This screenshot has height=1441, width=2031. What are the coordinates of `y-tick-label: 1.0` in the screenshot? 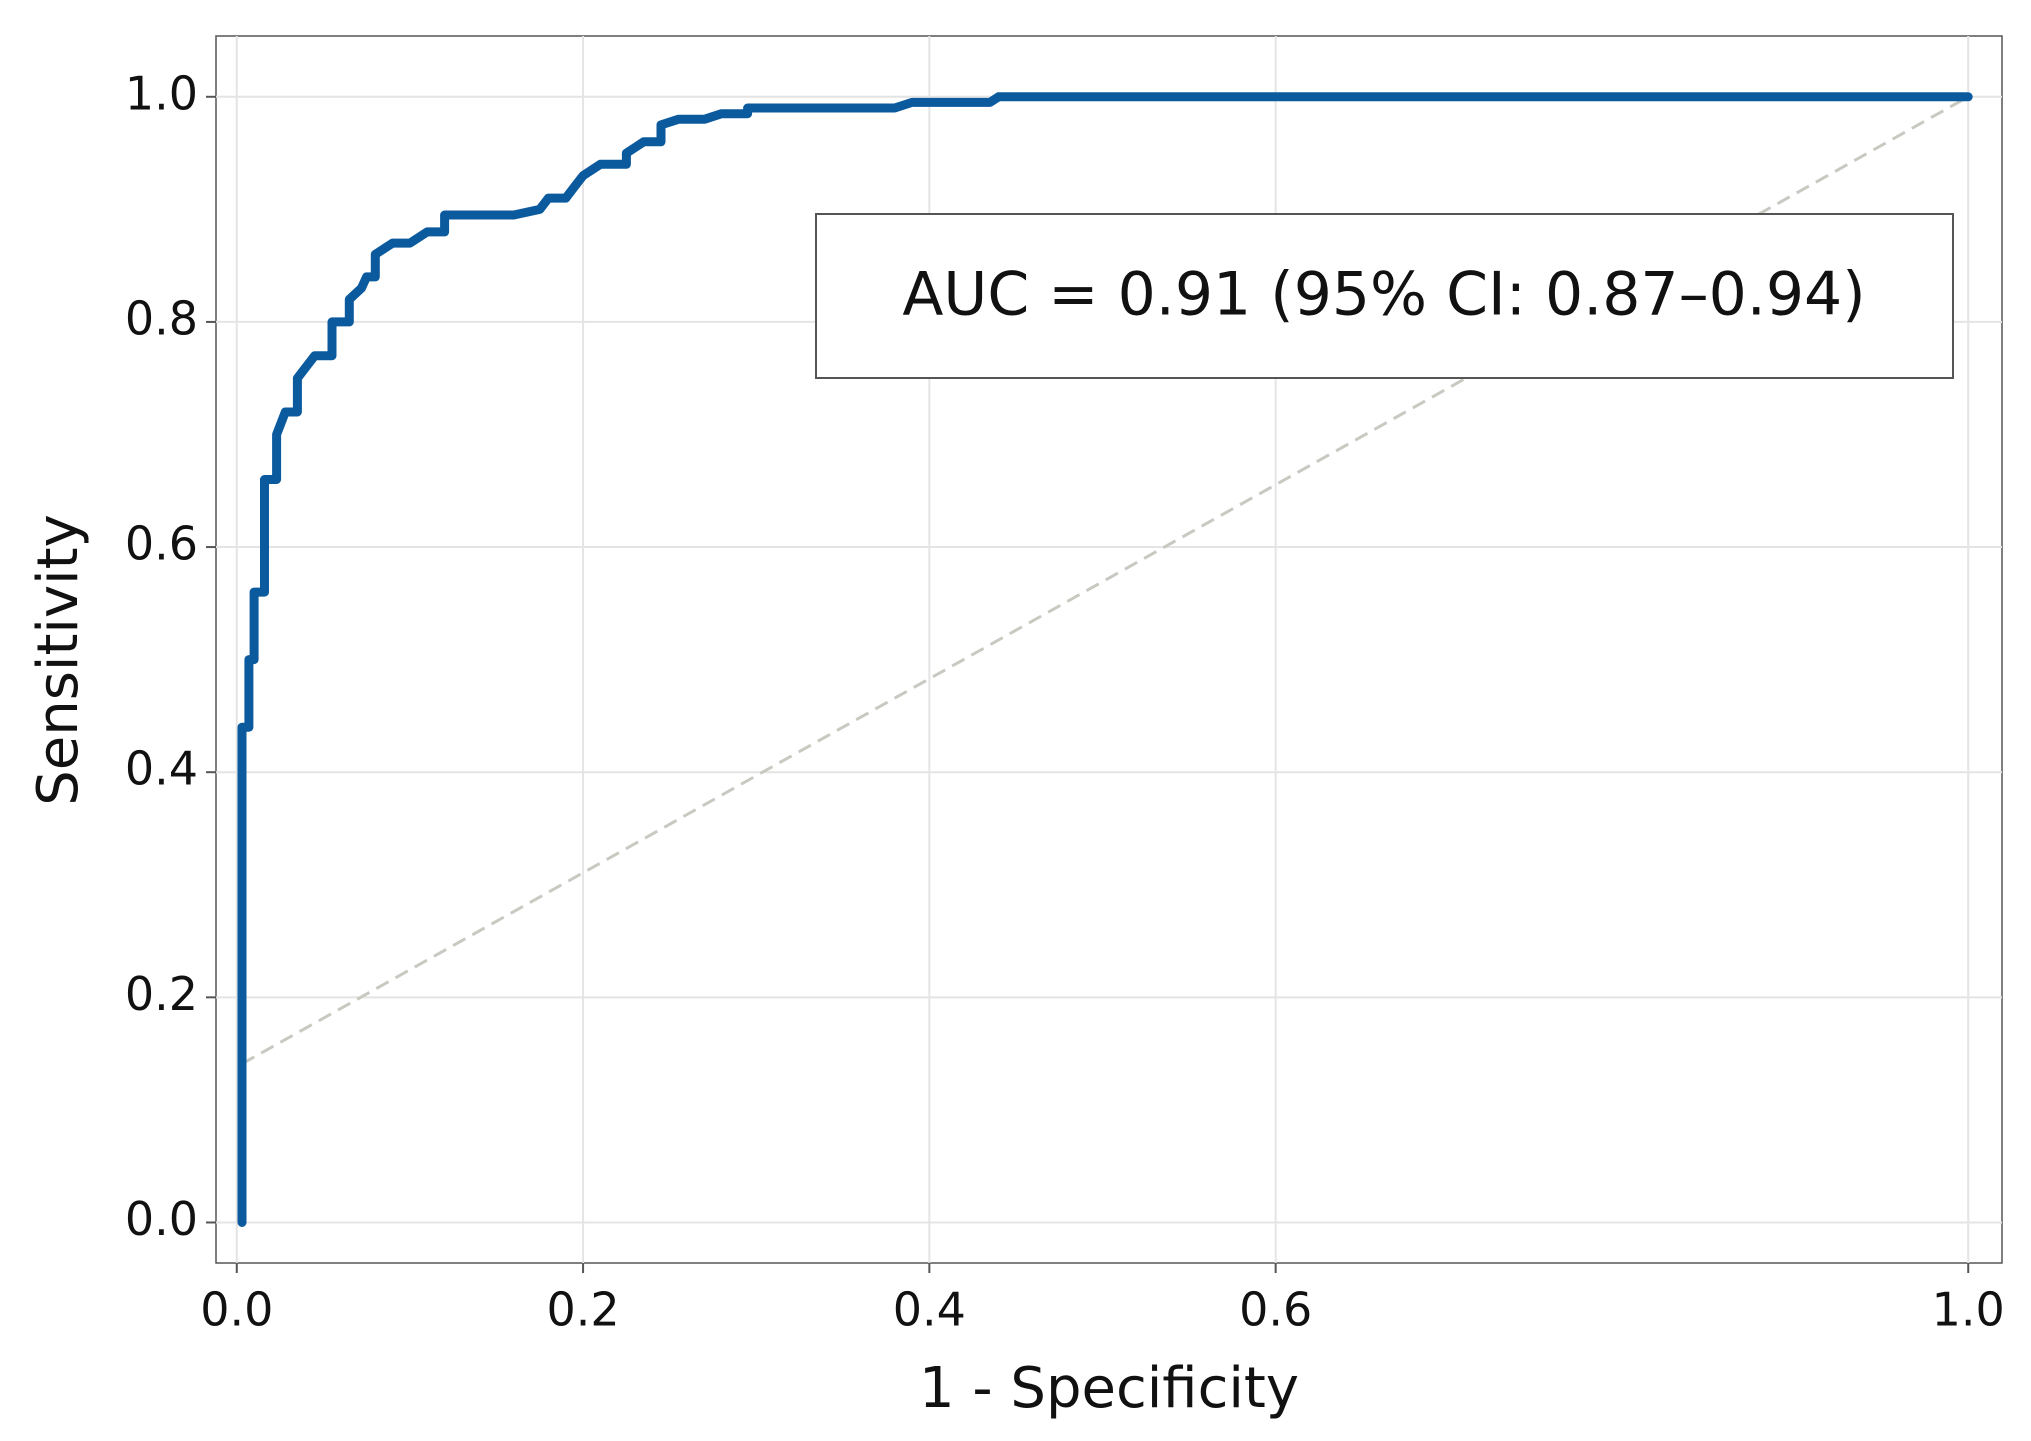 It's located at (161, 93).